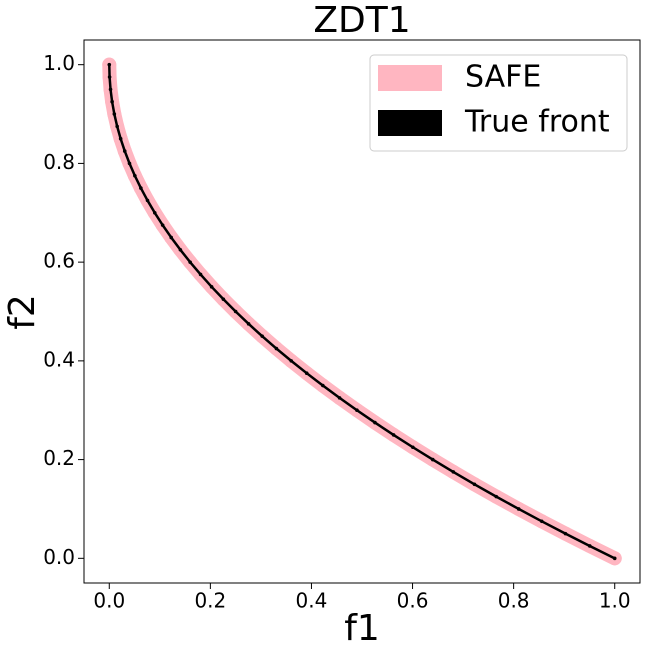  What do you see at coordinates (210, 601) in the screenshot?
I see `x-tick-label: 0.2` at bounding box center [210, 601].